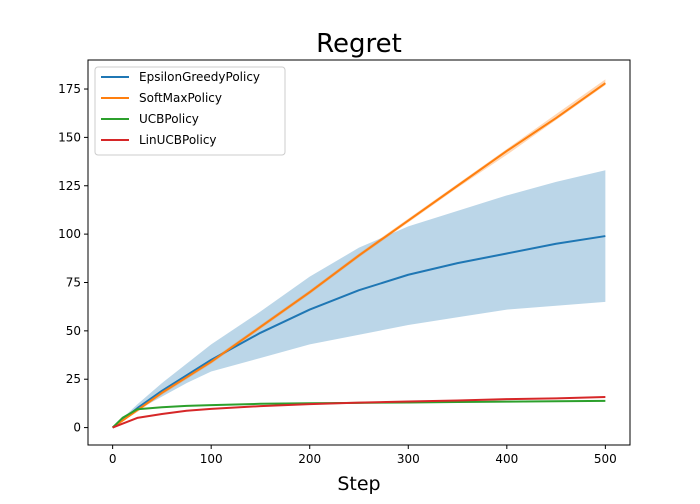 The image size is (700, 504). I want to click on legend-frame, so click(190, 111).